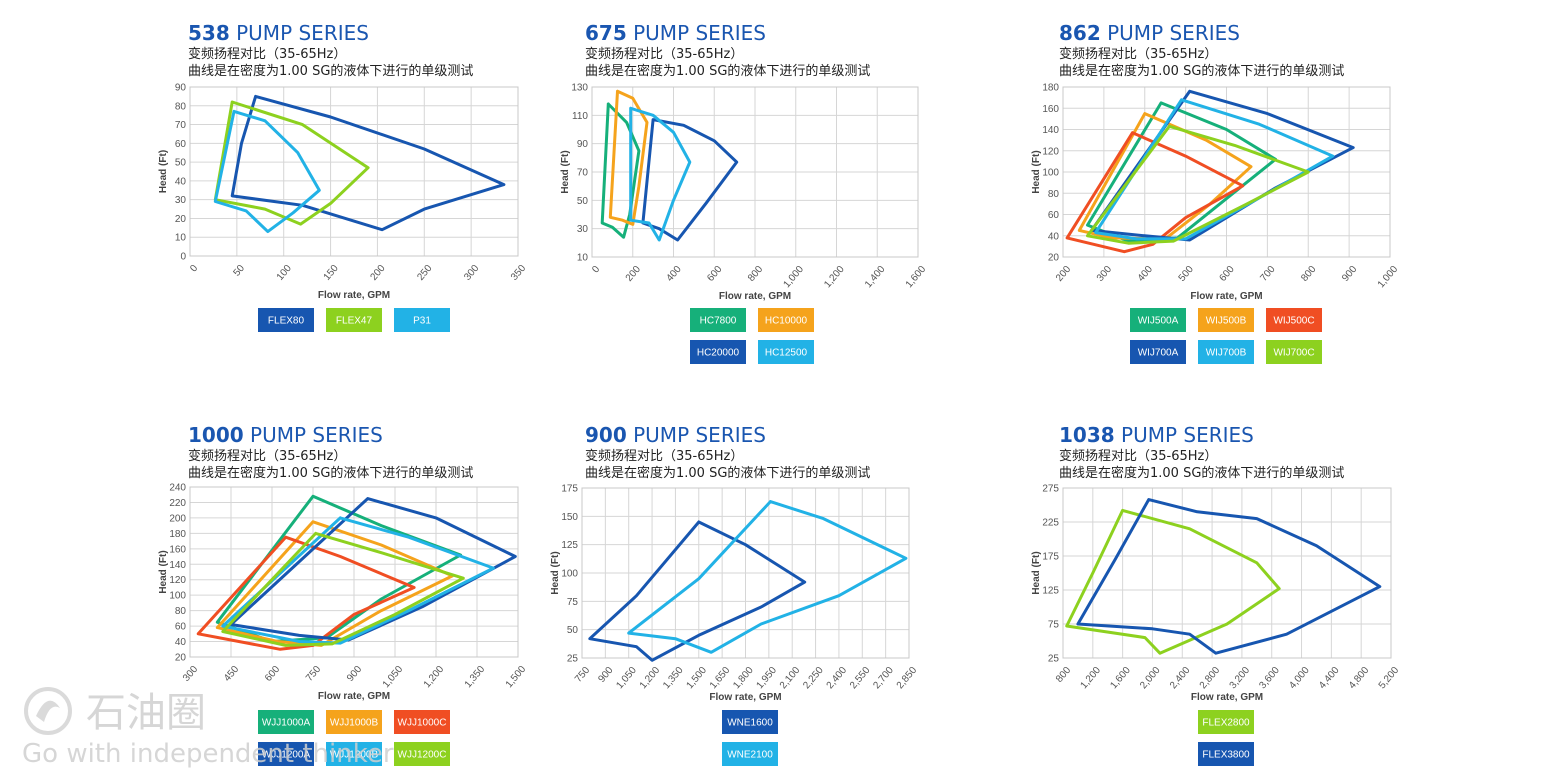 The width and height of the screenshot is (1550, 776). What do you see at coordinates (1158, 352) in the screenshot?
I see `legend-item-wij700a: WIJ700A` at bounding box center [1158, 352].